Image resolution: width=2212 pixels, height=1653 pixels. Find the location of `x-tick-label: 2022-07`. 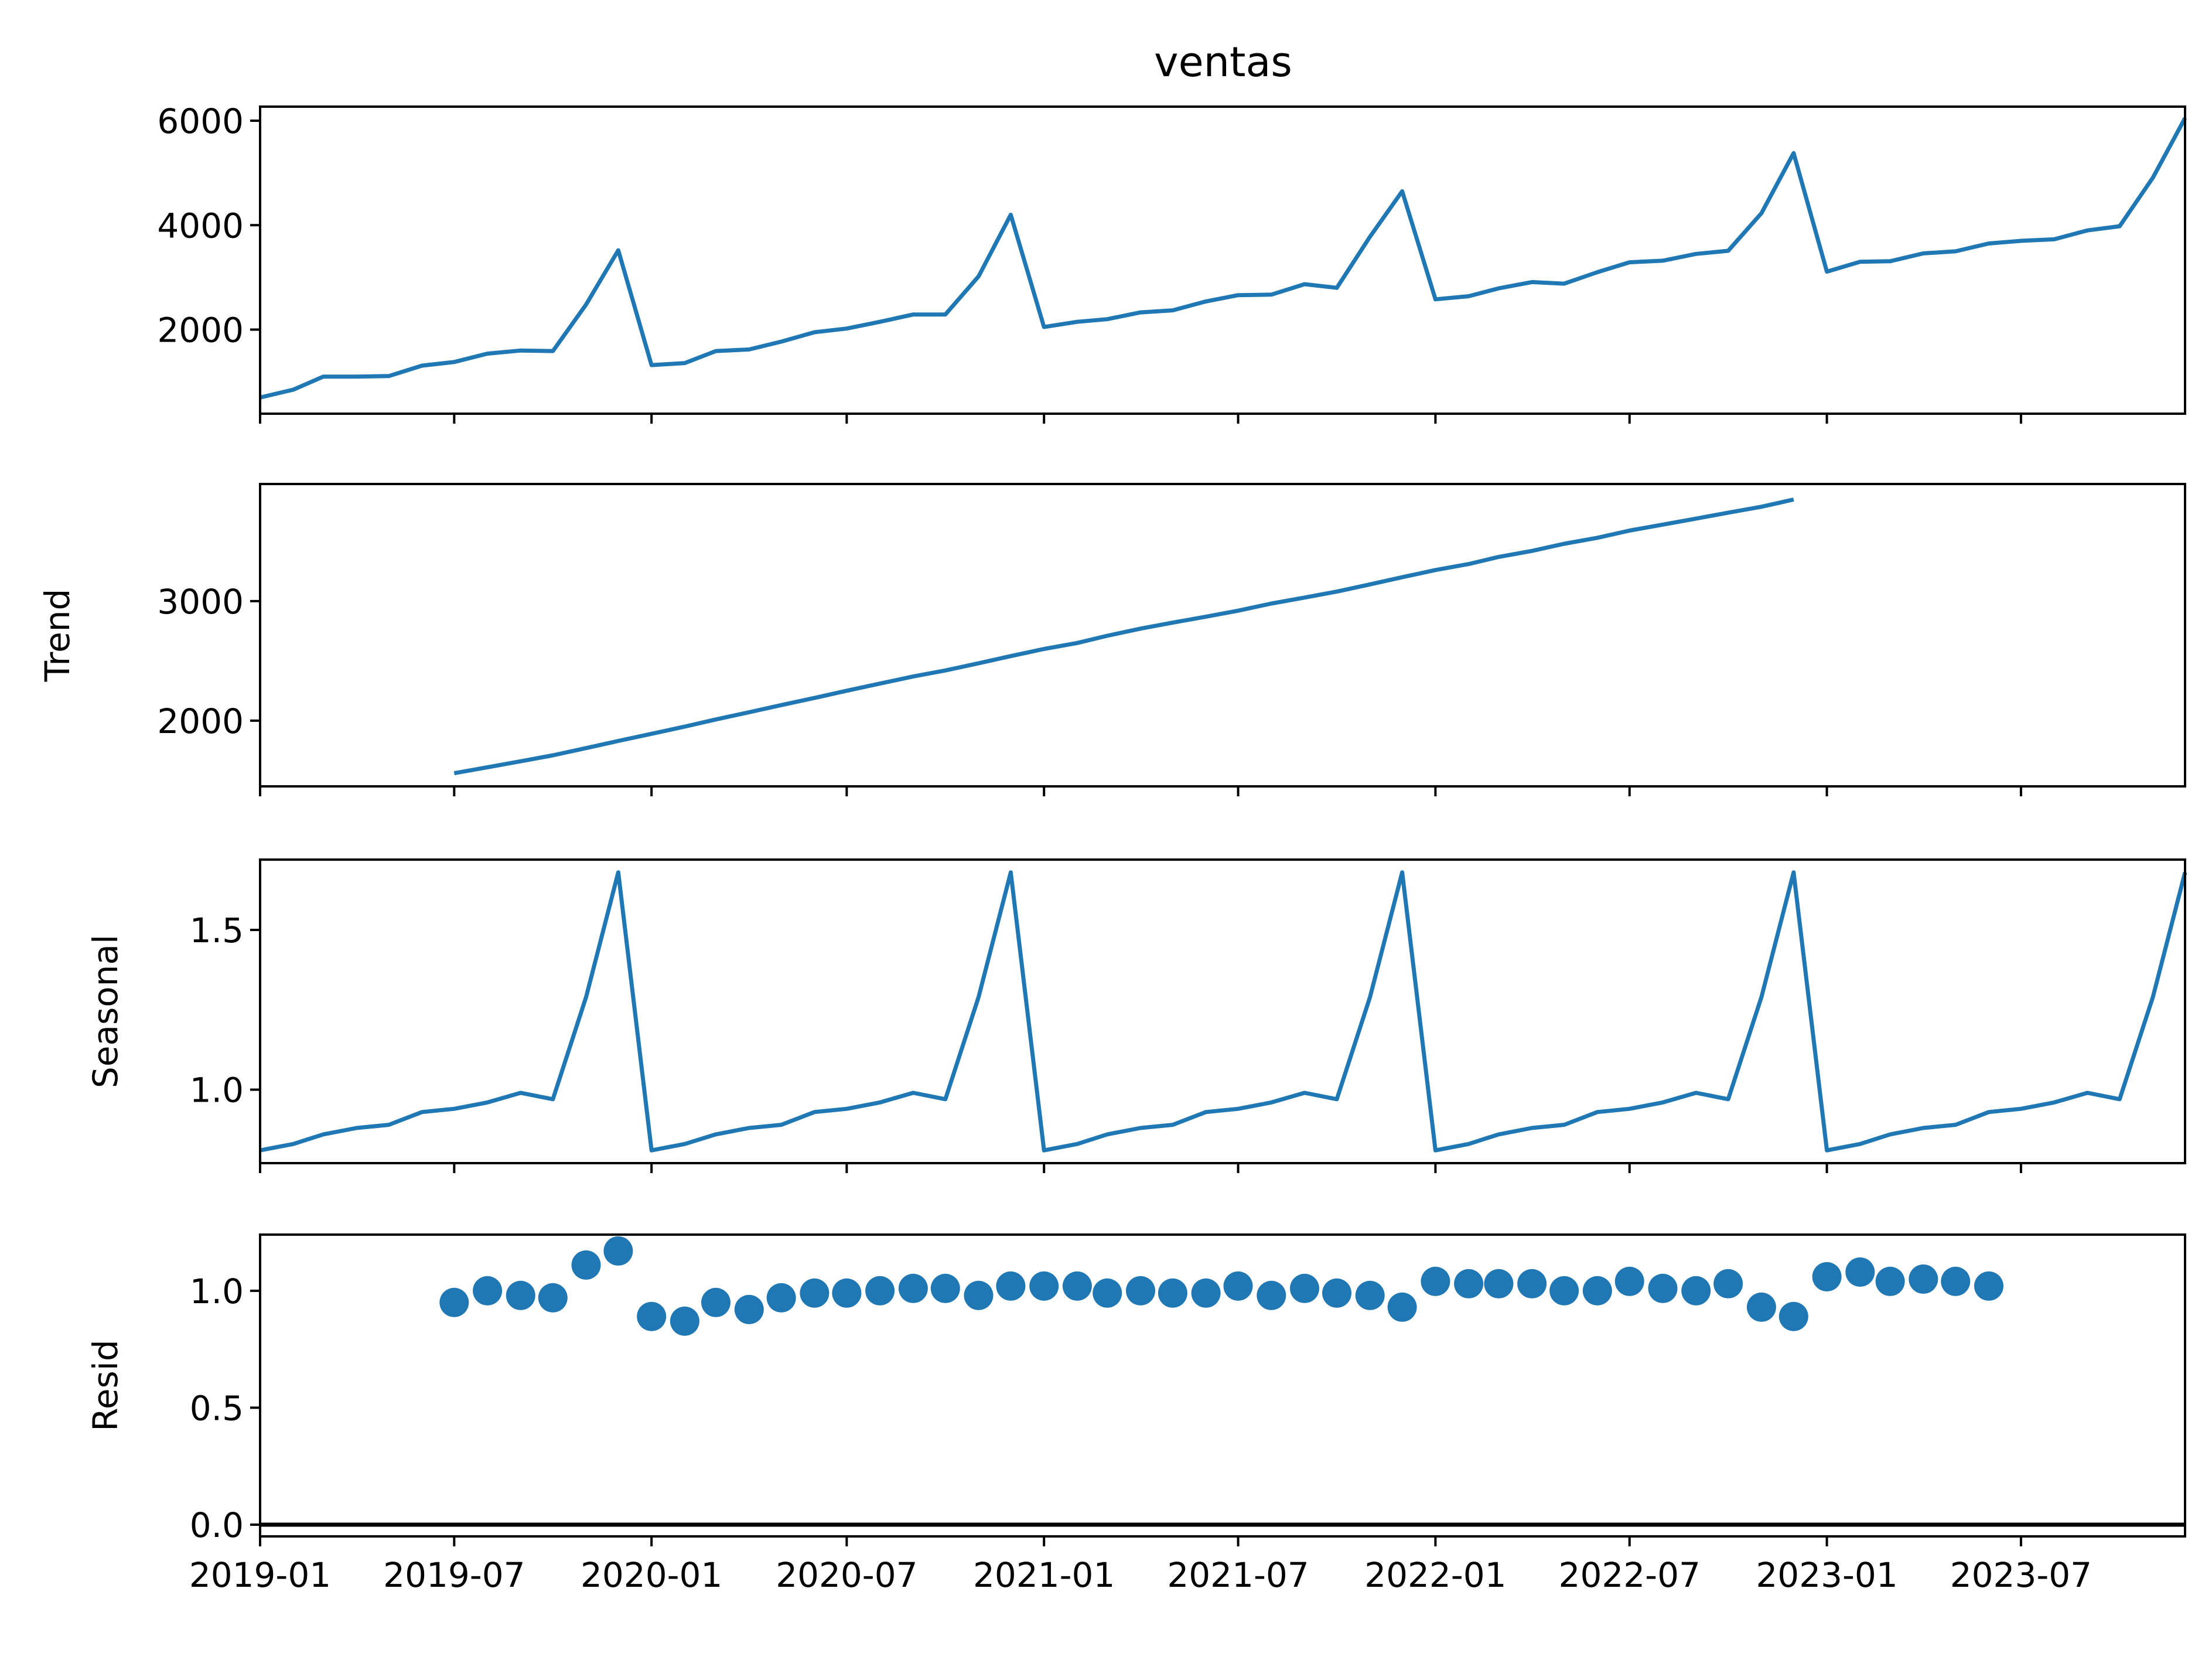

x-tick-label: 2022-07 is located at coordinates (1630, 1575).